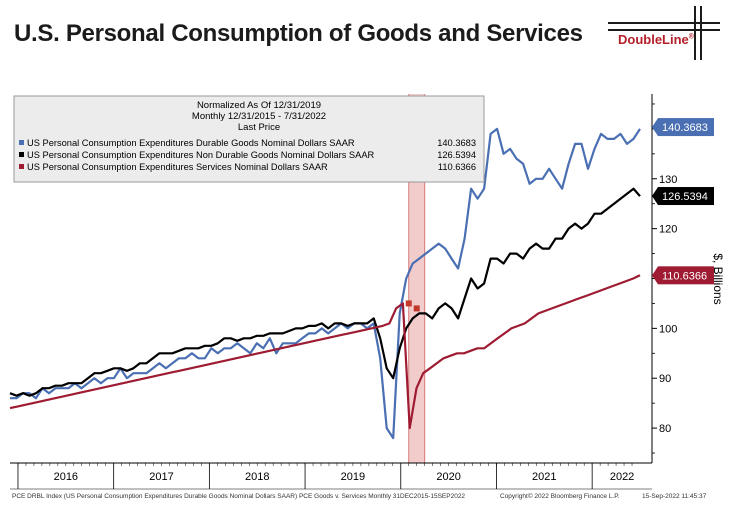 Image resolution: width=740 pixels, height=517 pixels. What do you see at coordinates (668, 230) in the screenshot?
I see `y-tick-label-120: 120` at bounding box center [668, 230].